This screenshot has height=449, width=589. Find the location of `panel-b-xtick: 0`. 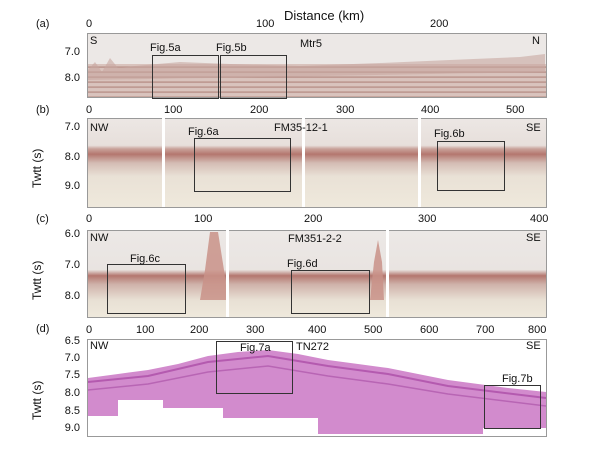

panel-b-xtick: 0 is located at coordinates (89, 110).